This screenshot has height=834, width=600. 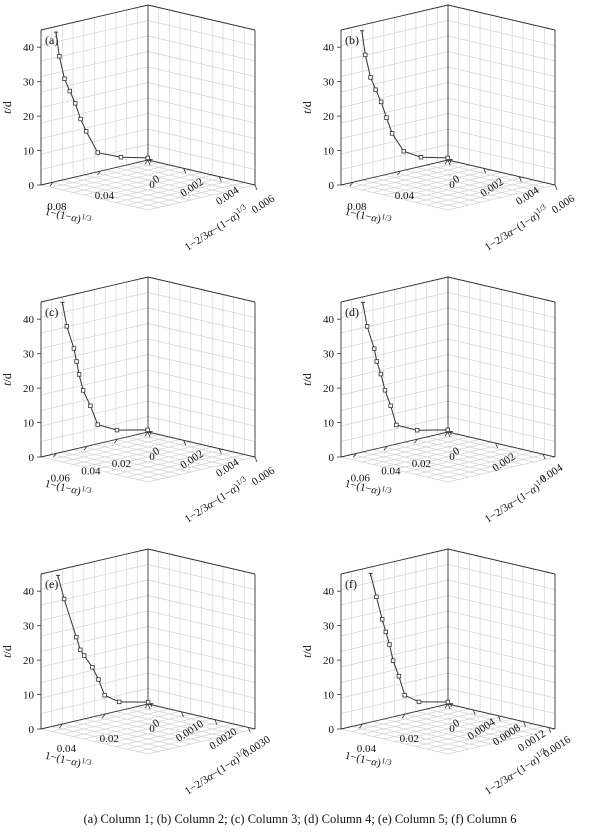 What do you see at coordinates (51, 40) in the screenshot?
I see `panel-label: (a)` at bounding box center [51, 40].